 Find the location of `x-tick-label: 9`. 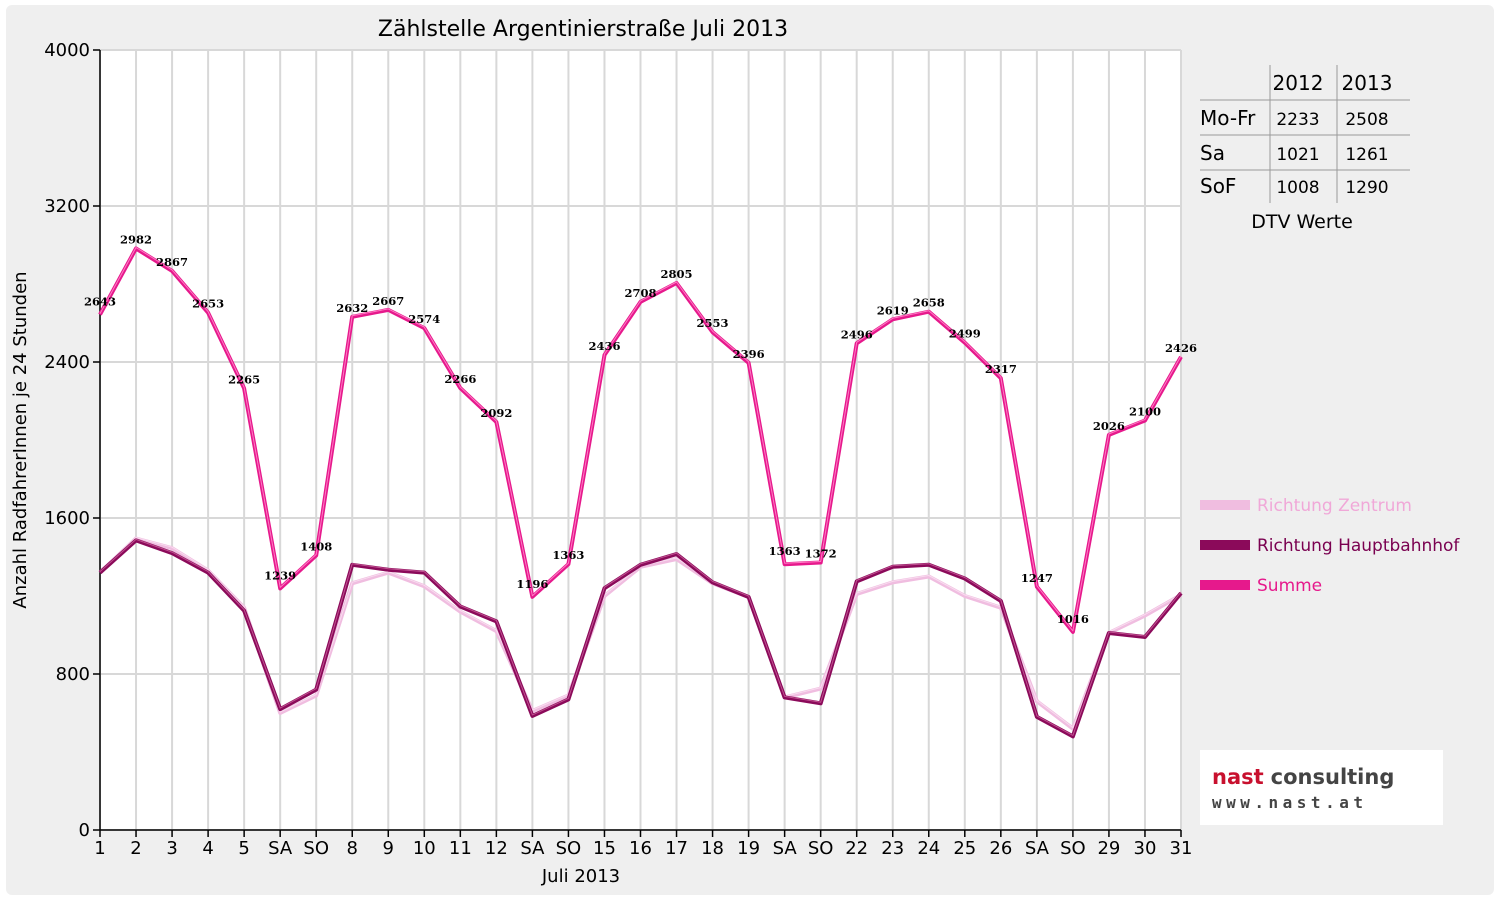

x-tick-label: 9 is located at coordinates (388, 848).